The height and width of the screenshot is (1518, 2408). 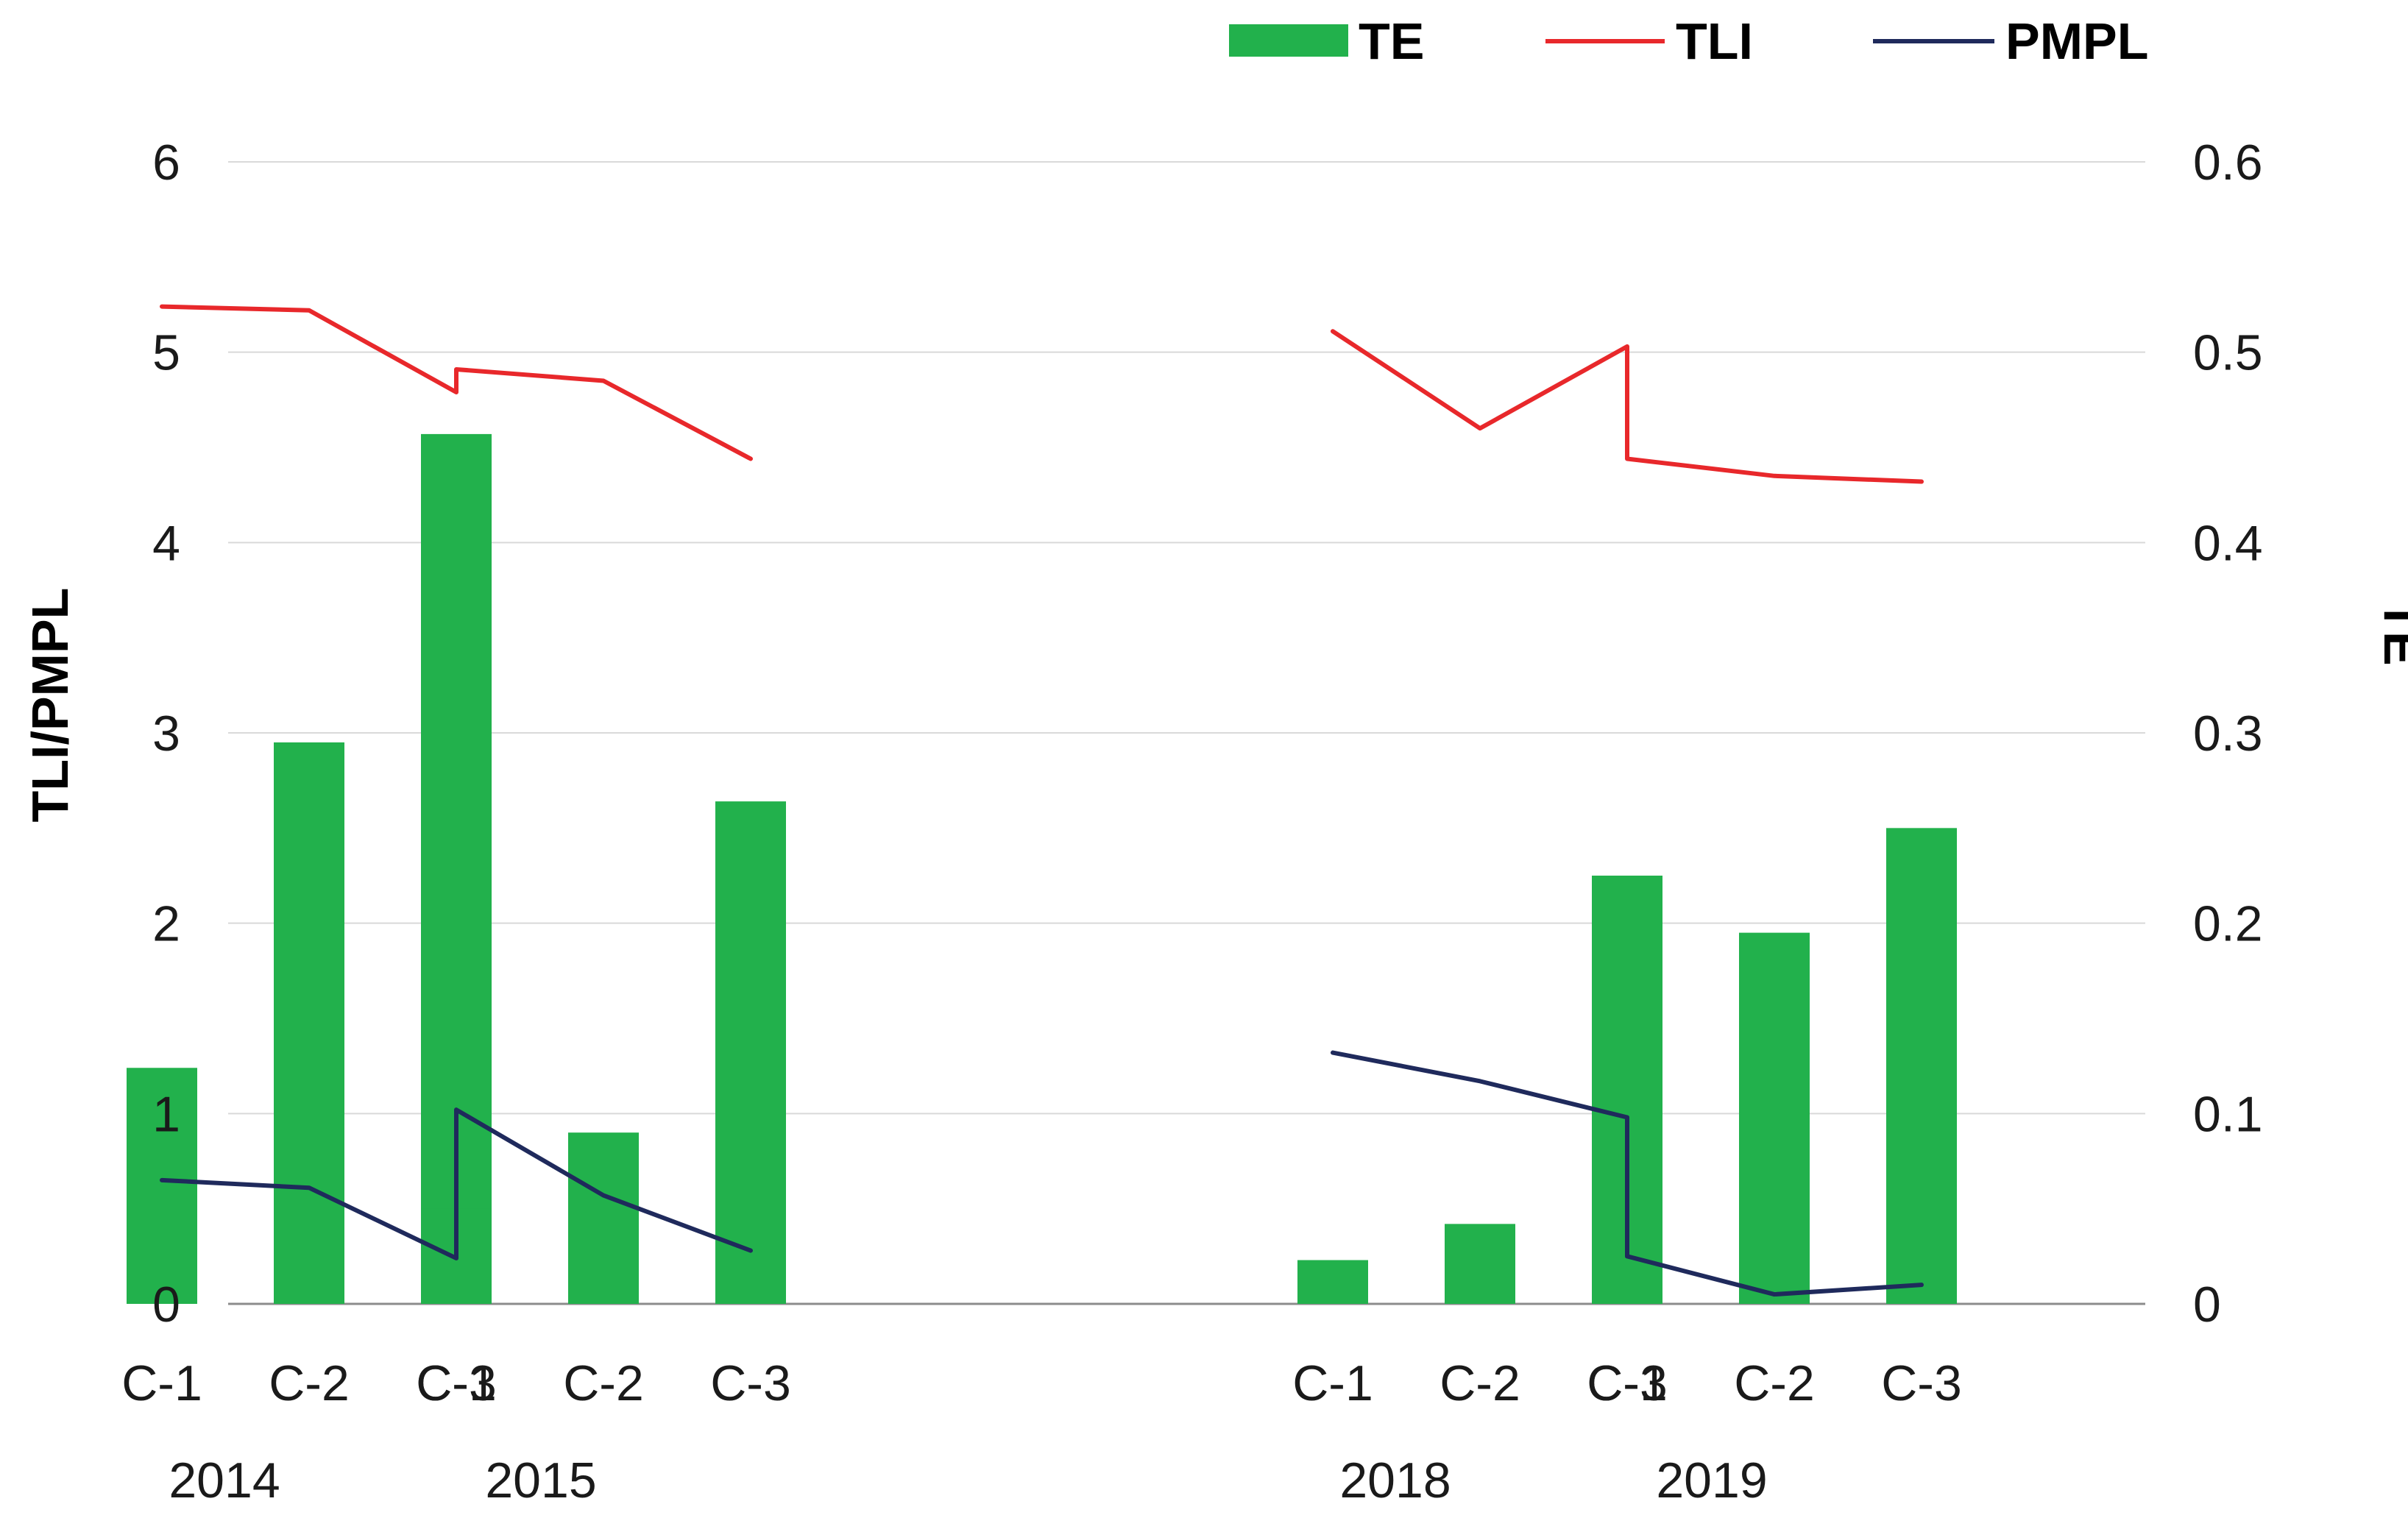 I want to click on right-tick-label: 0, so click(x=2207, y=1305).